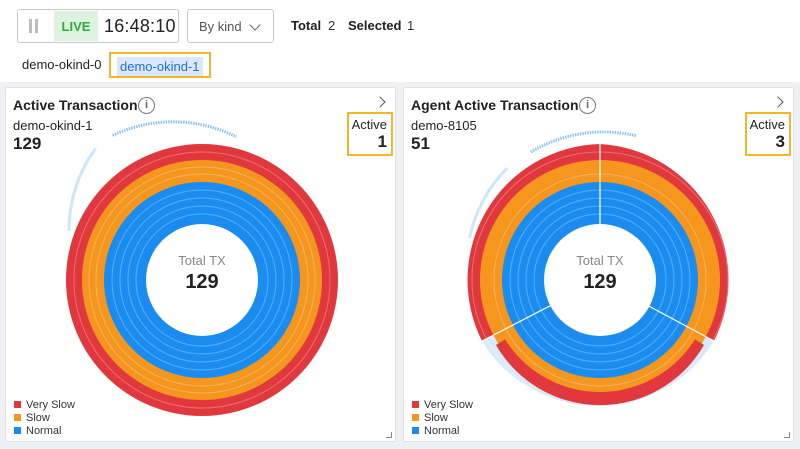  What do you see at coordinates (255, 25) in the screenshot?
I see `chevron-down-icon` at bounding box center [255, 25].